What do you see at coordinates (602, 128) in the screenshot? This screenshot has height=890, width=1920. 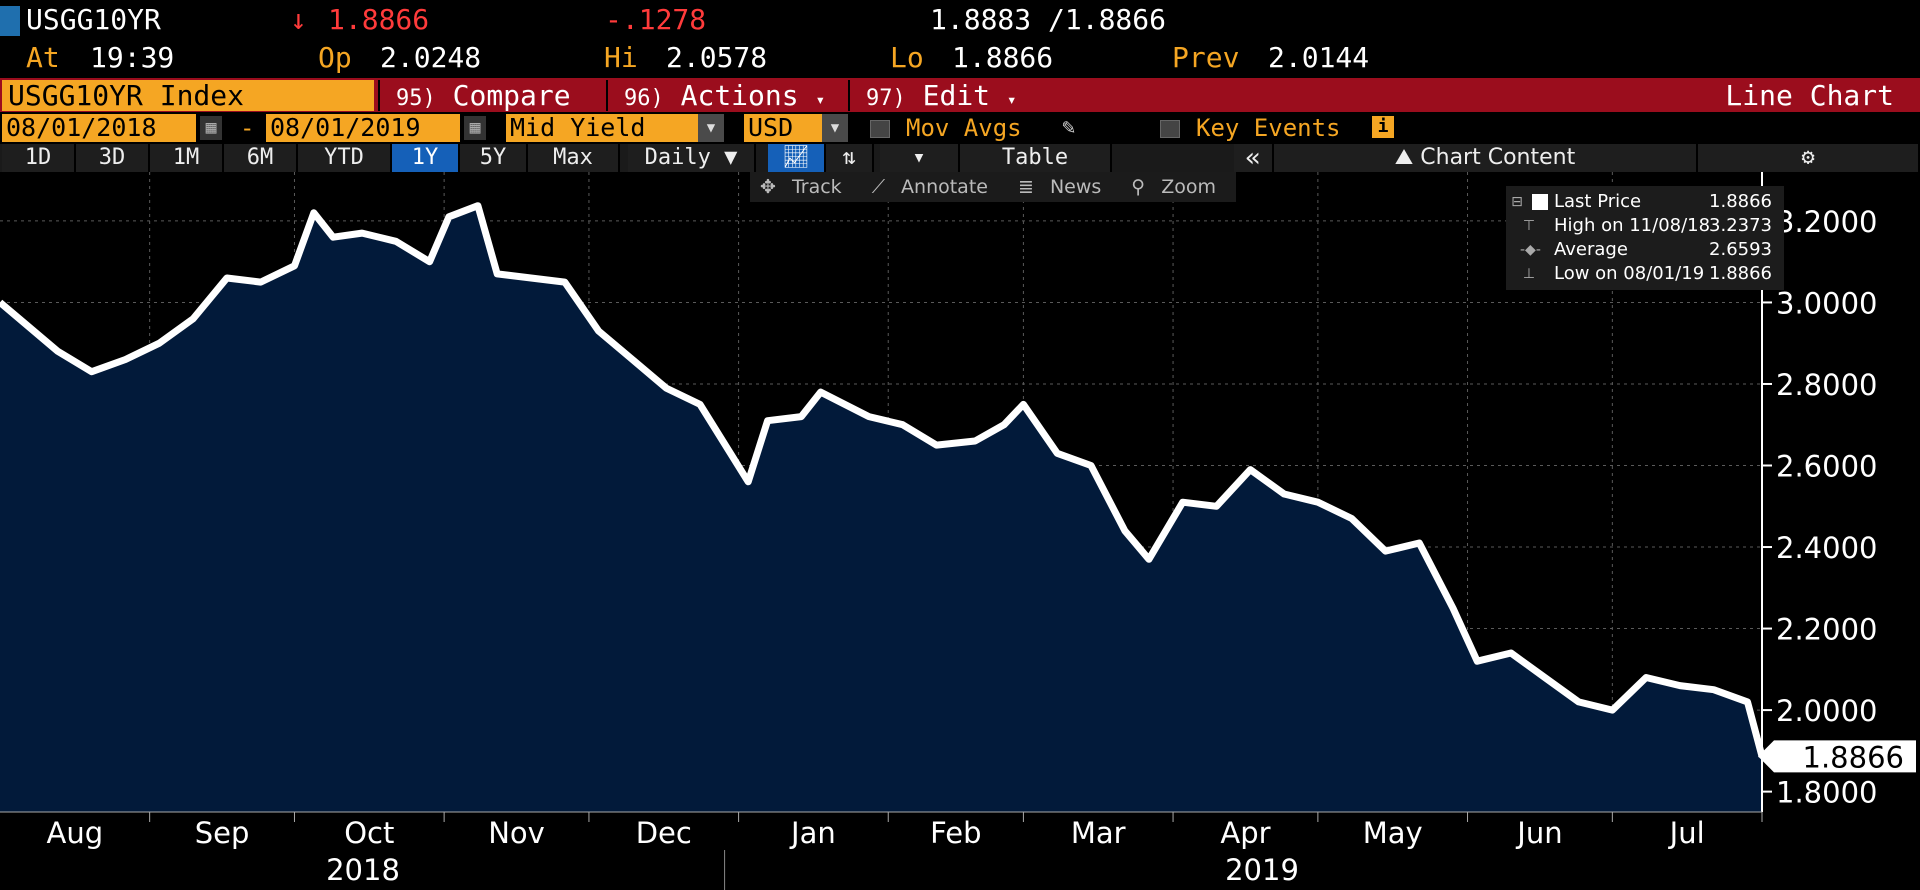 I see `field-select: Mid Yield` at bounding box center [602, 128].